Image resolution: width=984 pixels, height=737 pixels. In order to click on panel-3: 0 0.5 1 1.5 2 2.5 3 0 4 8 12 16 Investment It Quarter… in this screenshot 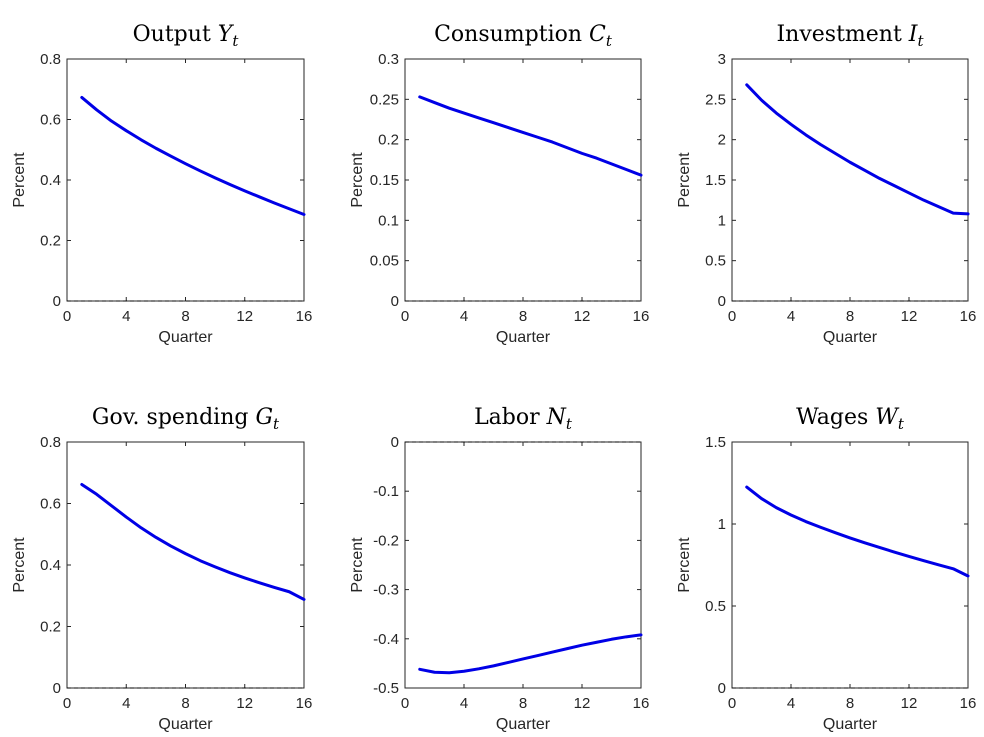, I will do `click(826, 184)`.